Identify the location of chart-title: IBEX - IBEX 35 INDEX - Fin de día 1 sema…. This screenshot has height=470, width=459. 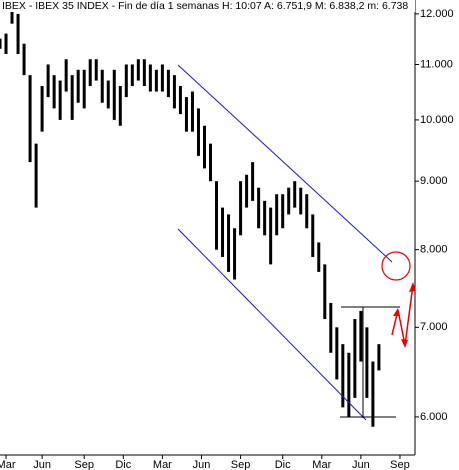
(205, 6).